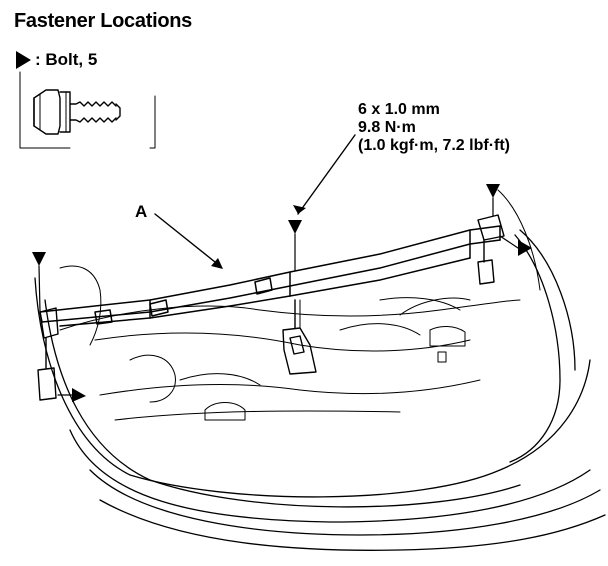  What do you see at coordinates (299, 337) in the screenshot?
I see `center-mount-bracket` at bounding box center [299, 337].